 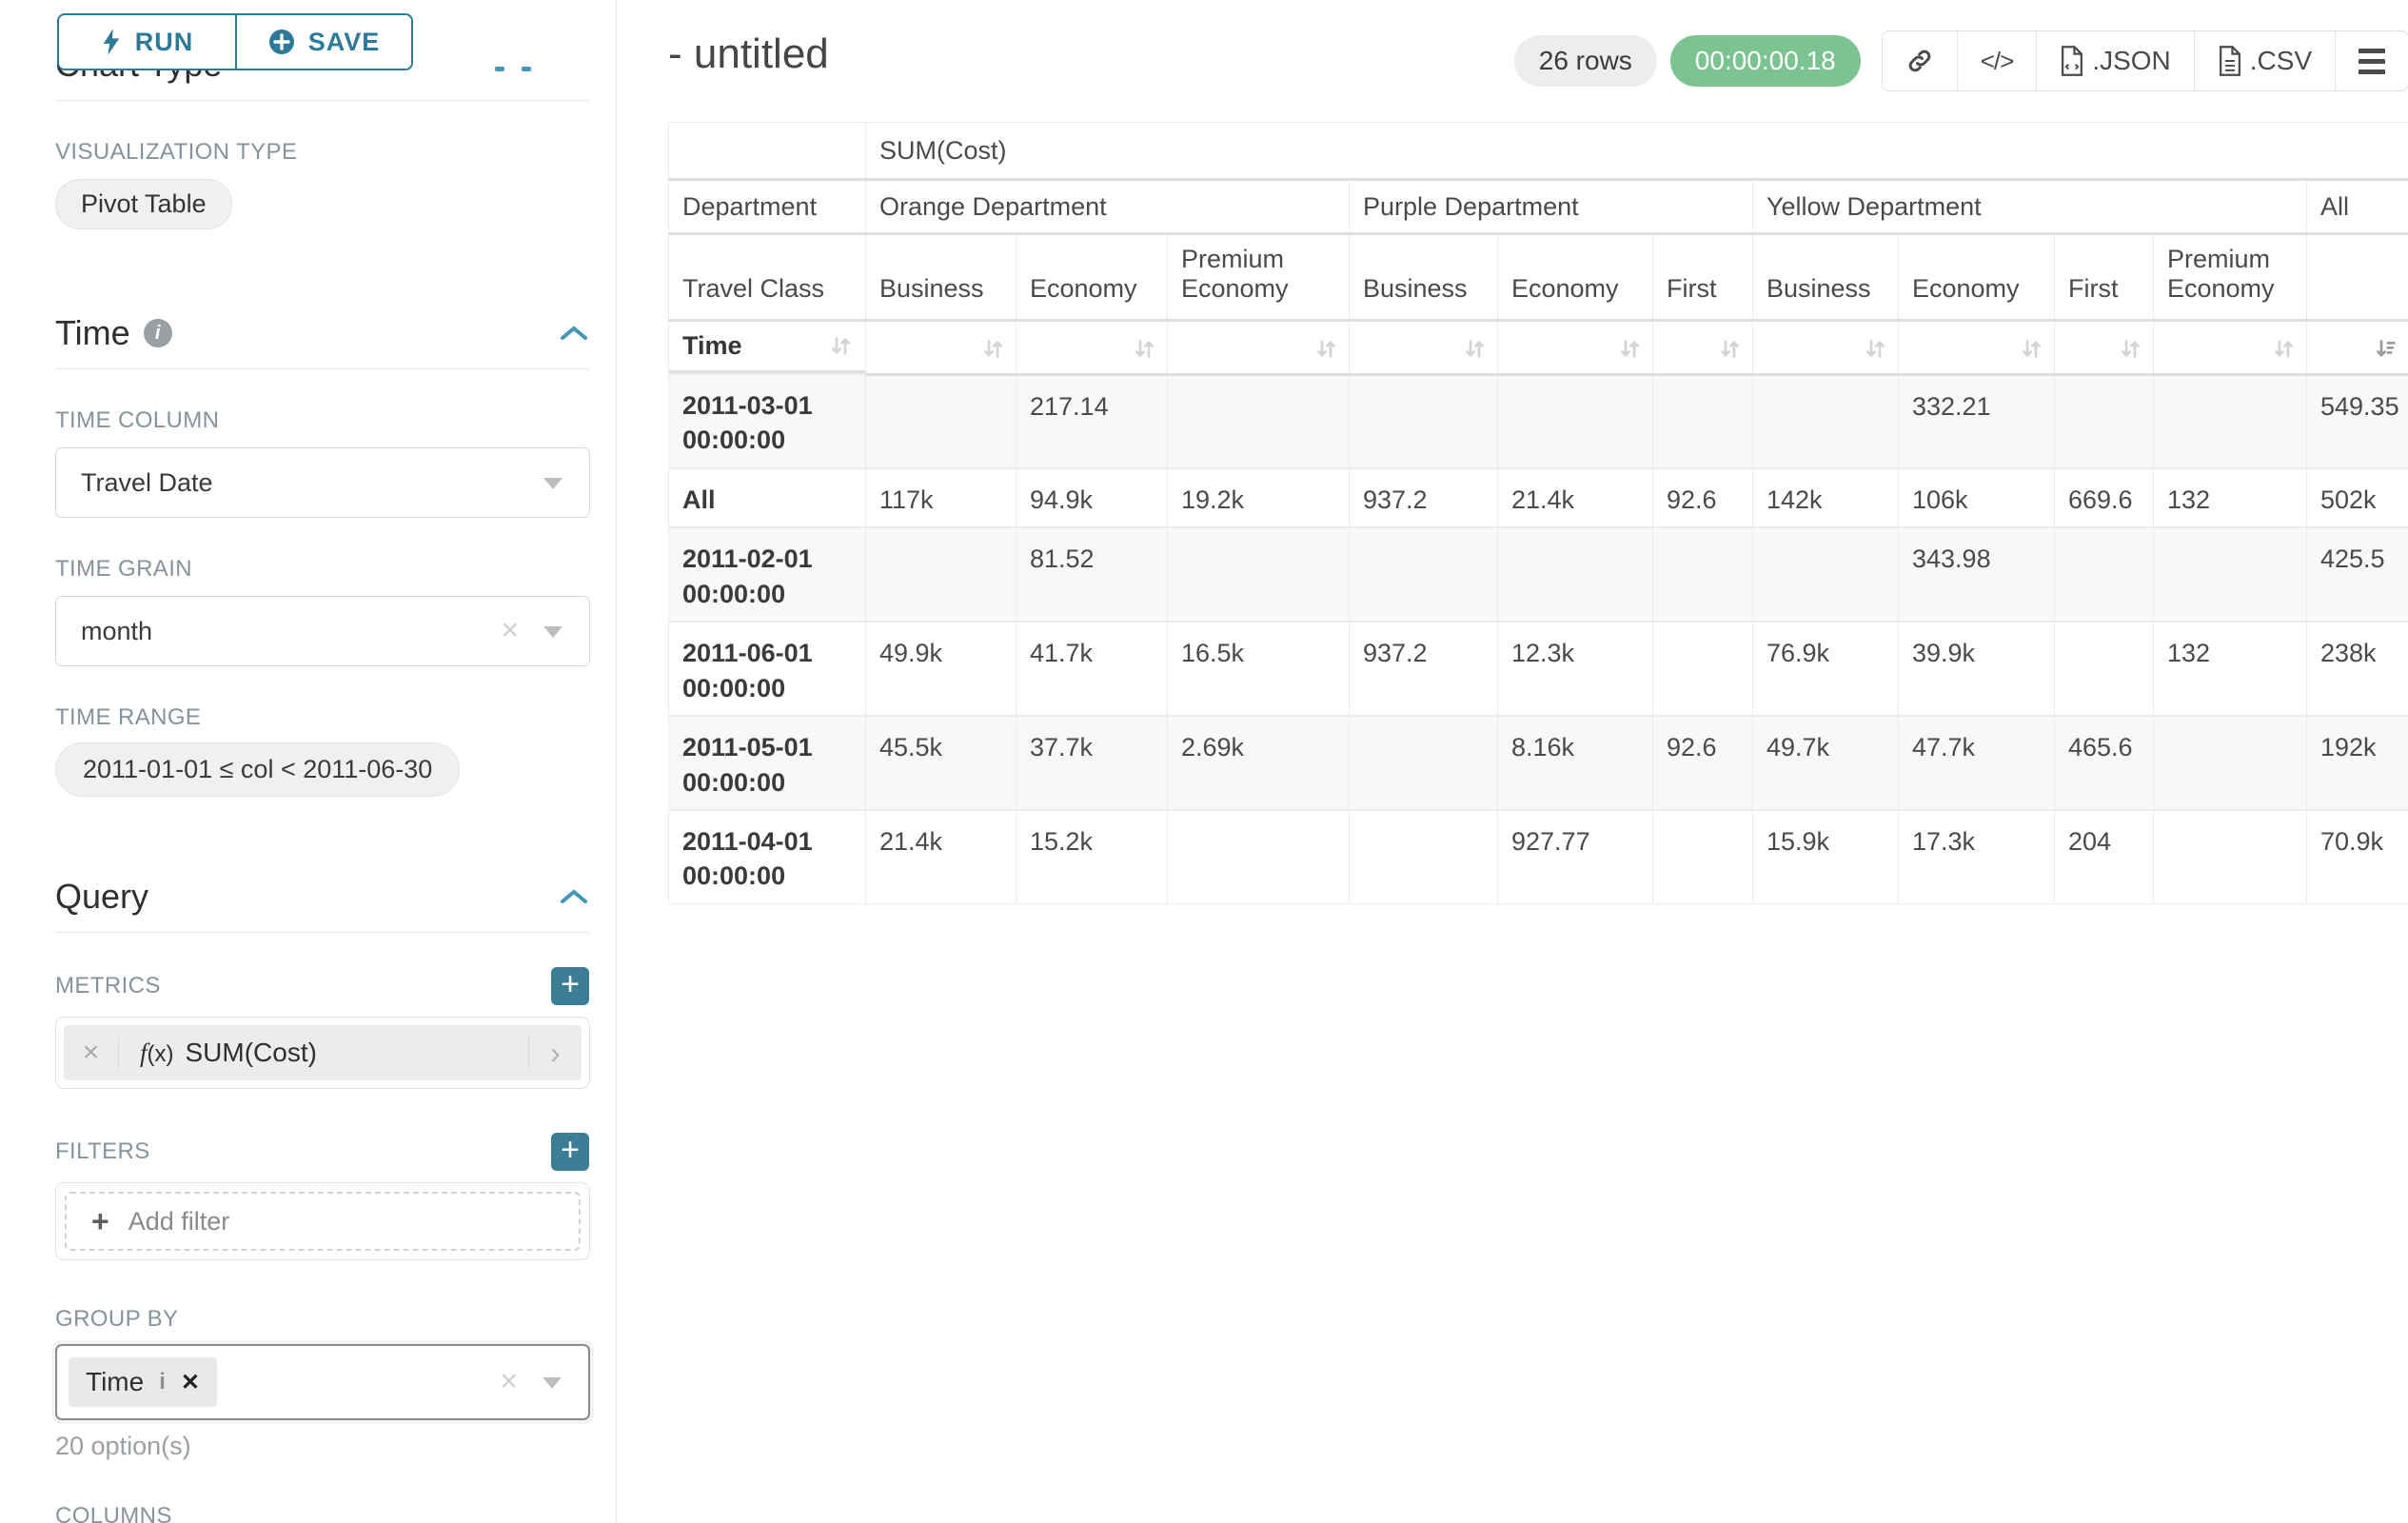 I want to click on pivot-value-cell: 465.6, so click(x=2104, y=763).